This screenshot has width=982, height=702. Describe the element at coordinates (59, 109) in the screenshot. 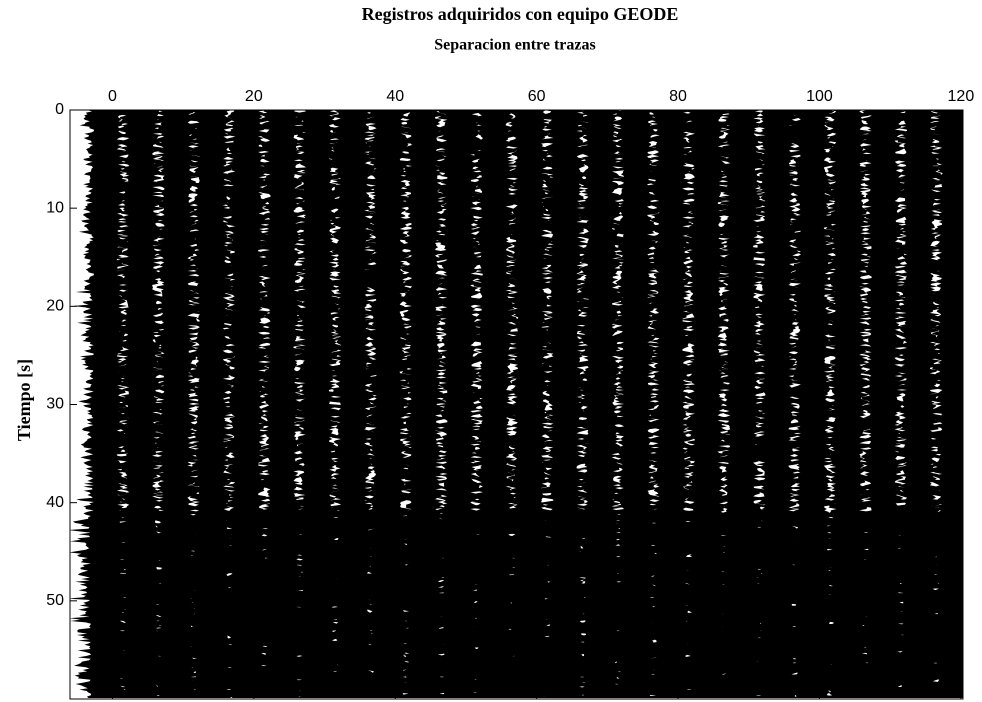

I see `y-tick-label: 0` at that location.